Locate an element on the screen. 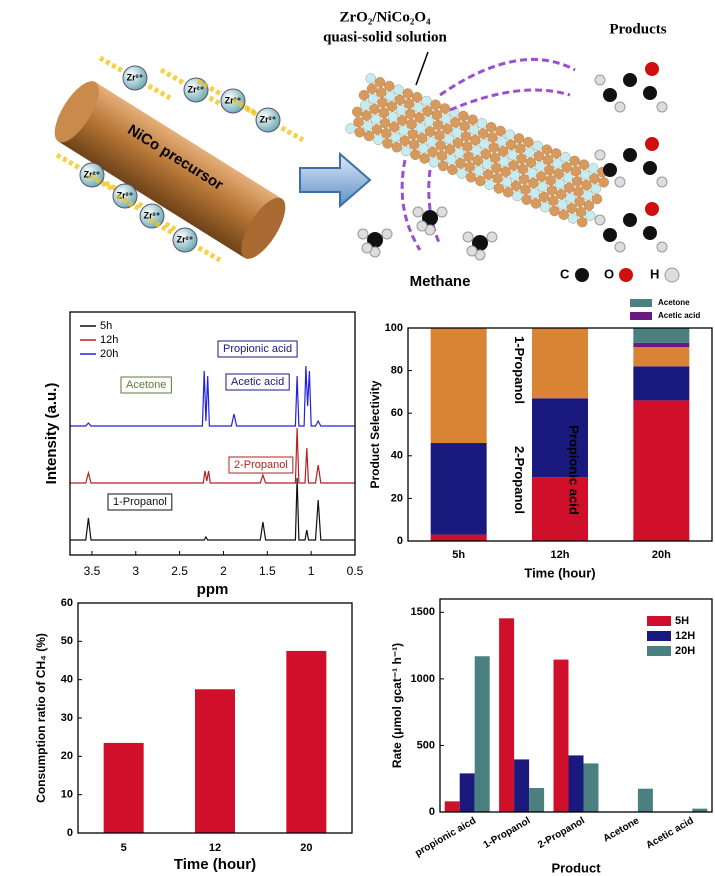 The height and width of the screenshot is (876, 715). legend-label: 20h is located at coordinates (109, 354).